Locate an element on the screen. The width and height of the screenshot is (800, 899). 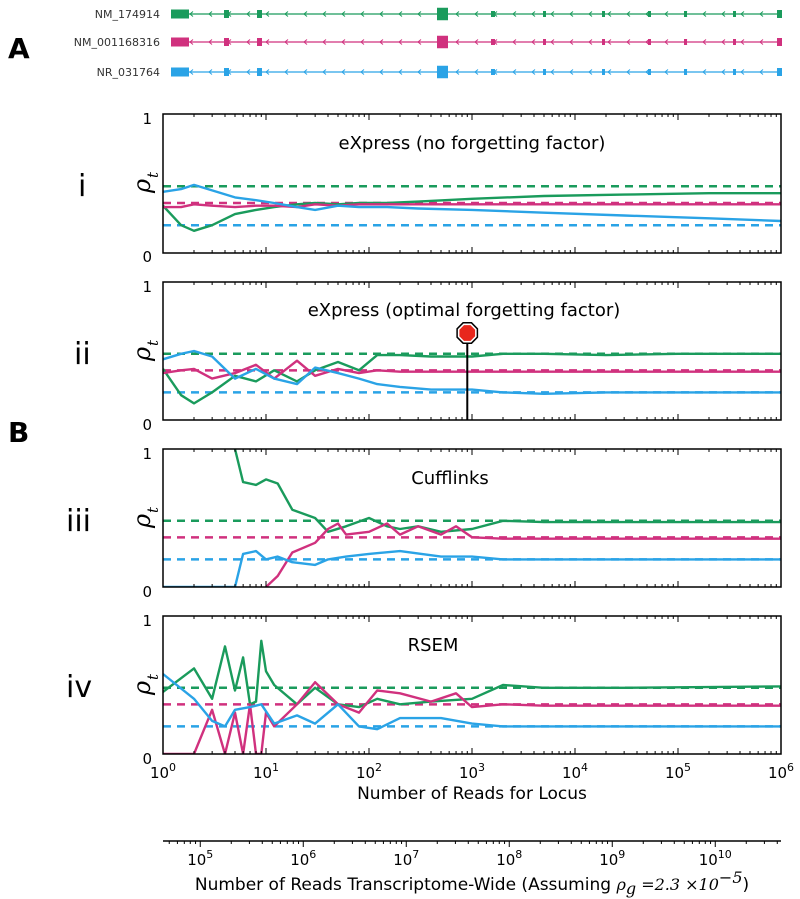
x-tick-label: 10⁵ is located at coordinates (200, 858).